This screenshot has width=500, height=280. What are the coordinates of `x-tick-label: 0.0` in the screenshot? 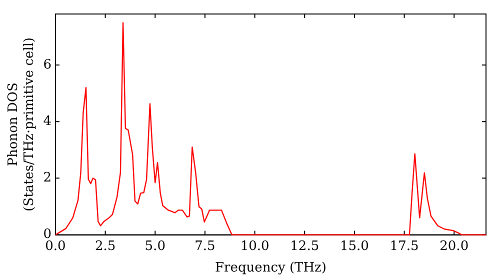 It's located at (55, 246).